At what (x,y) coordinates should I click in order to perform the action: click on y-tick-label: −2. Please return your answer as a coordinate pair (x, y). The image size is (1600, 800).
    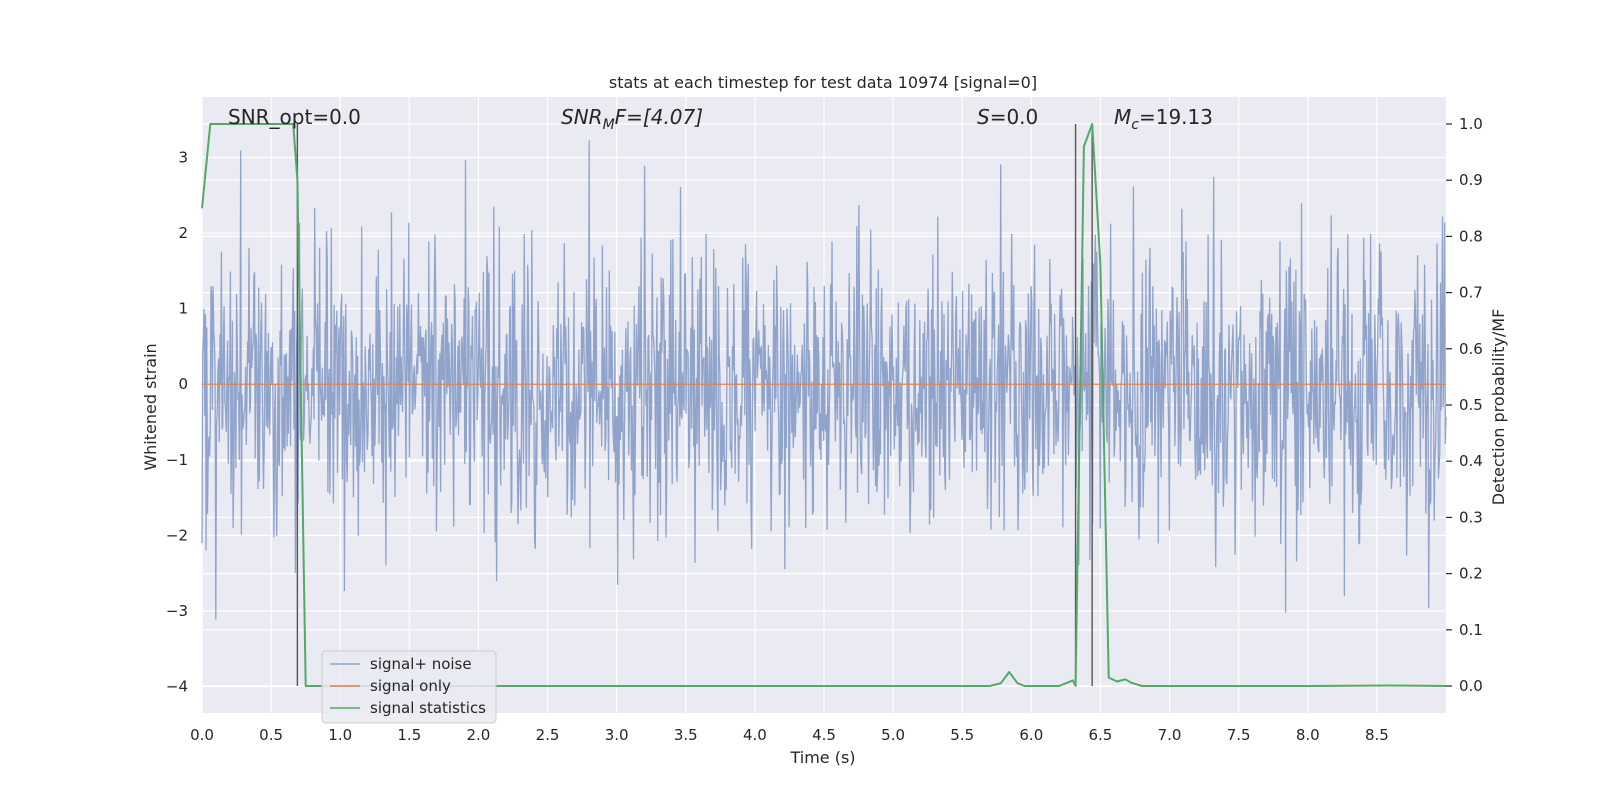
    Looking at the image, I should click on (177, 535).